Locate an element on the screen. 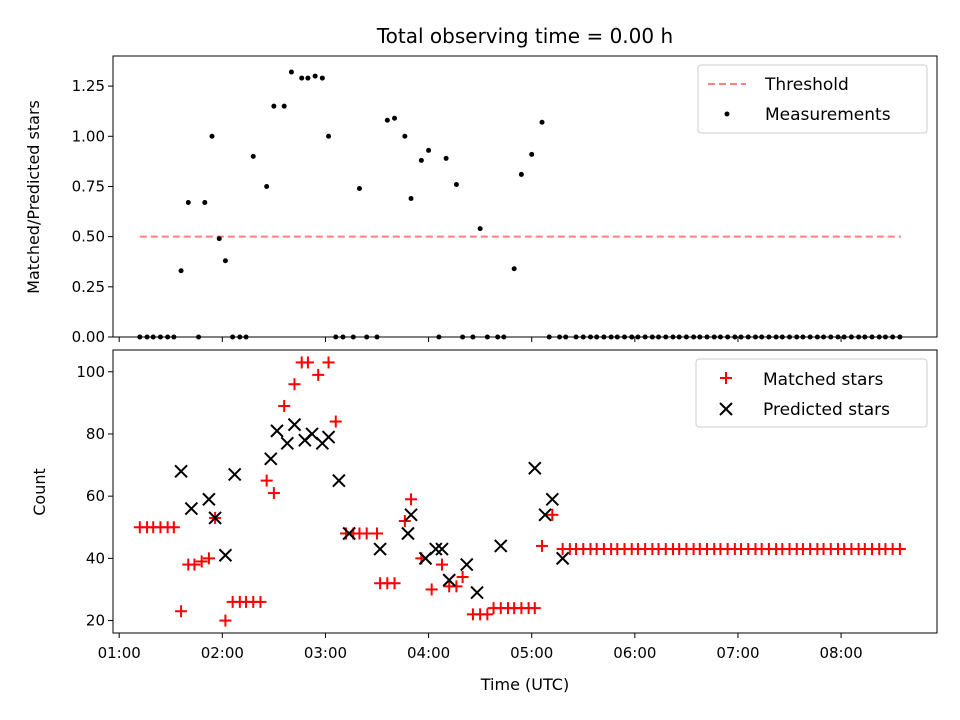 Image resolution: width=960 pixels, height=720 pixels. x-axis-label: Time (UTC) is located at coordinates (524, 684).